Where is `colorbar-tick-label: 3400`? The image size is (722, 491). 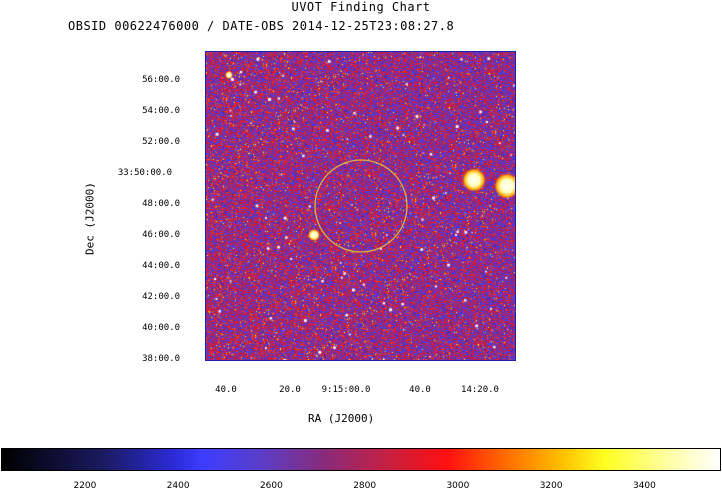
colorbar-tick-label: 3400 is located at coordinates (644, 486).